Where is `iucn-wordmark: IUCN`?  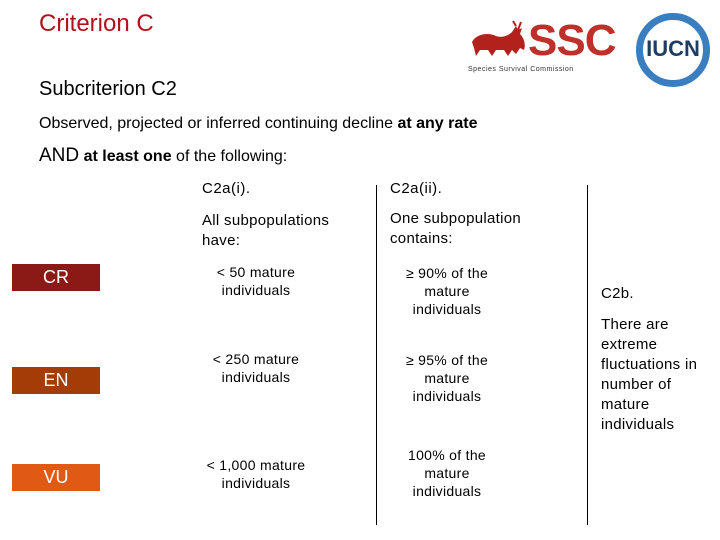 iucn-wordmark: IUCN is located at coordinates (673, 48).